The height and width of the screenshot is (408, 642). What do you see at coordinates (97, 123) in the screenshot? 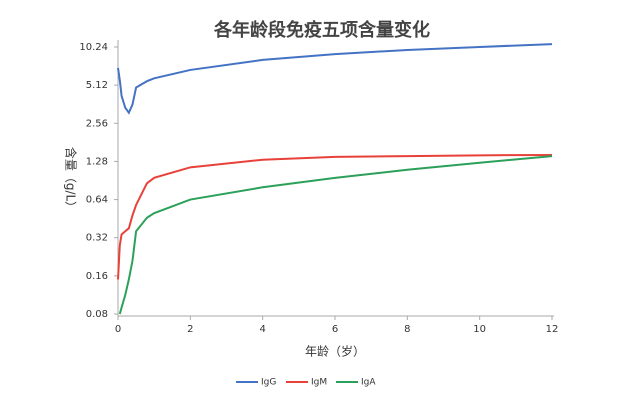
I see `y-tick-label: 2.56` at bounding box center [97, 123].